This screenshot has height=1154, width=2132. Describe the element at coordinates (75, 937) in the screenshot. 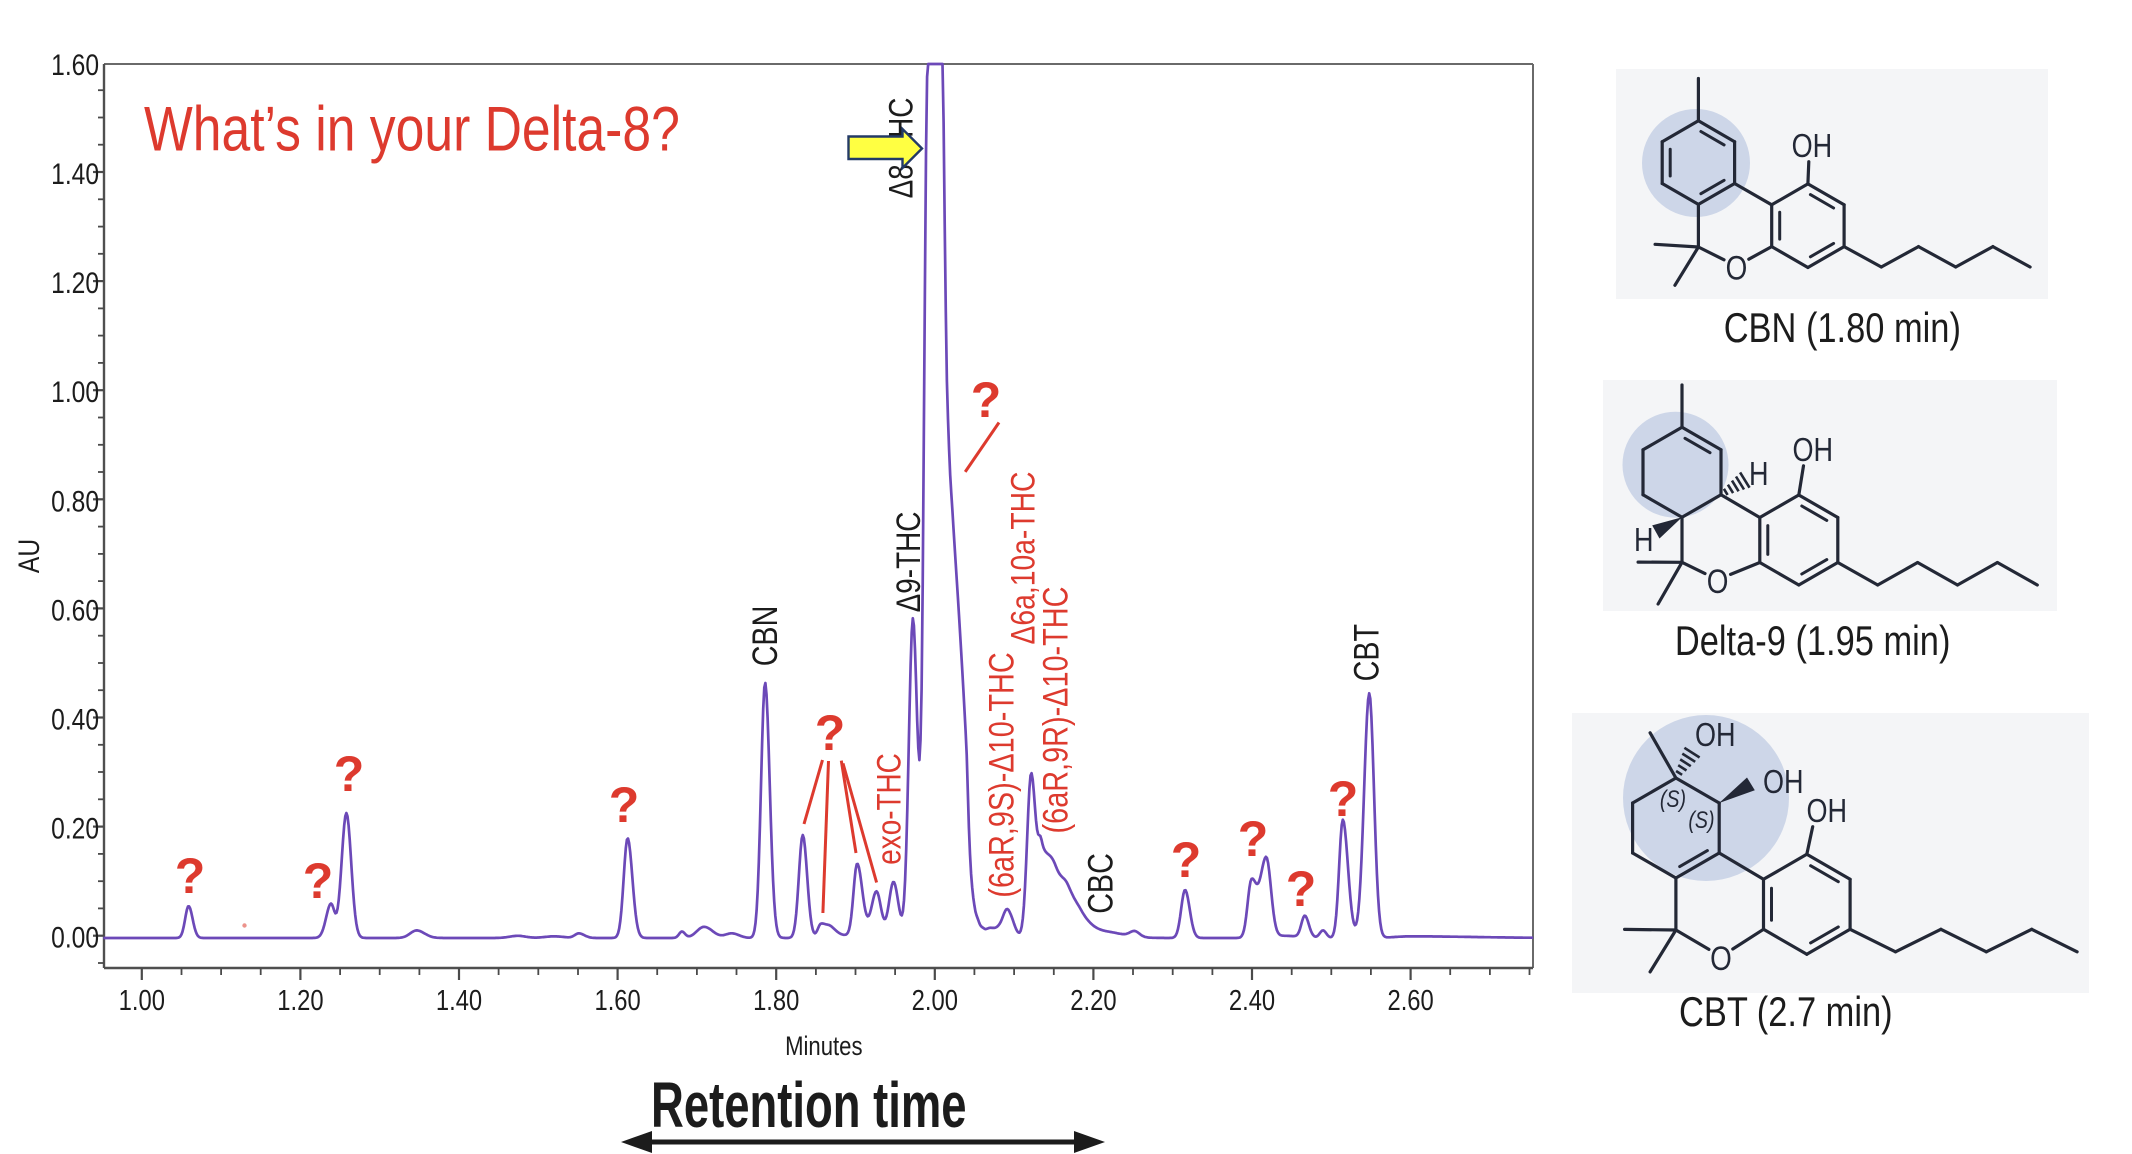

I see `svg-text: 0.00` at that location.